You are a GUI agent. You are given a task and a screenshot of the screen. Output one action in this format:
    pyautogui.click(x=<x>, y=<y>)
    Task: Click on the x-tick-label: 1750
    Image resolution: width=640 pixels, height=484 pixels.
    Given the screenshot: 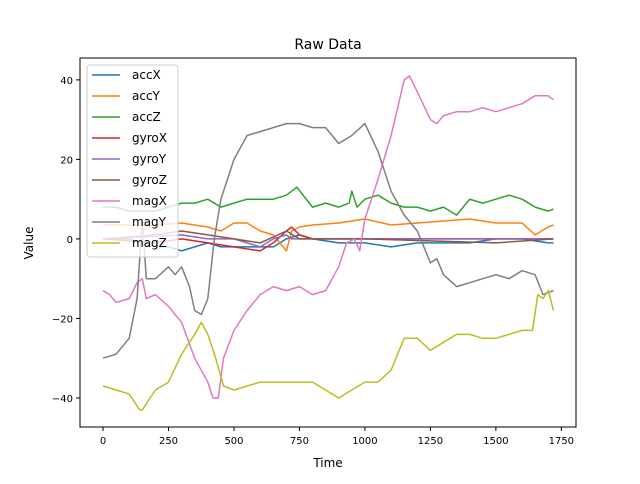 What is the action you would take?
    pyautogui.click(x=561, y=441)
    